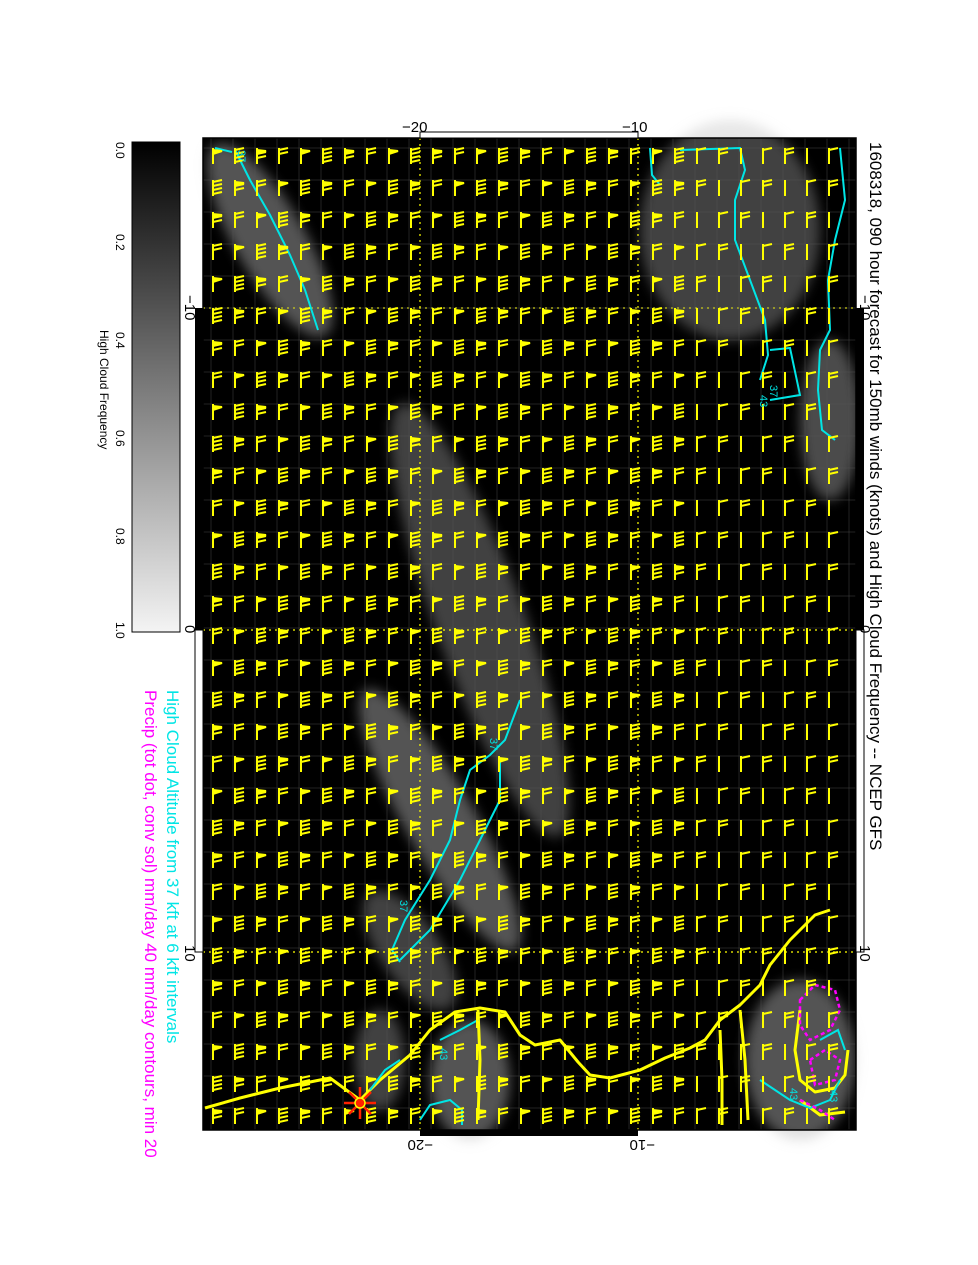  What do you see at coordinates (864, 629) in the screenshot?
I see `right-tick-label: 0` at bounding box center [864, 629].